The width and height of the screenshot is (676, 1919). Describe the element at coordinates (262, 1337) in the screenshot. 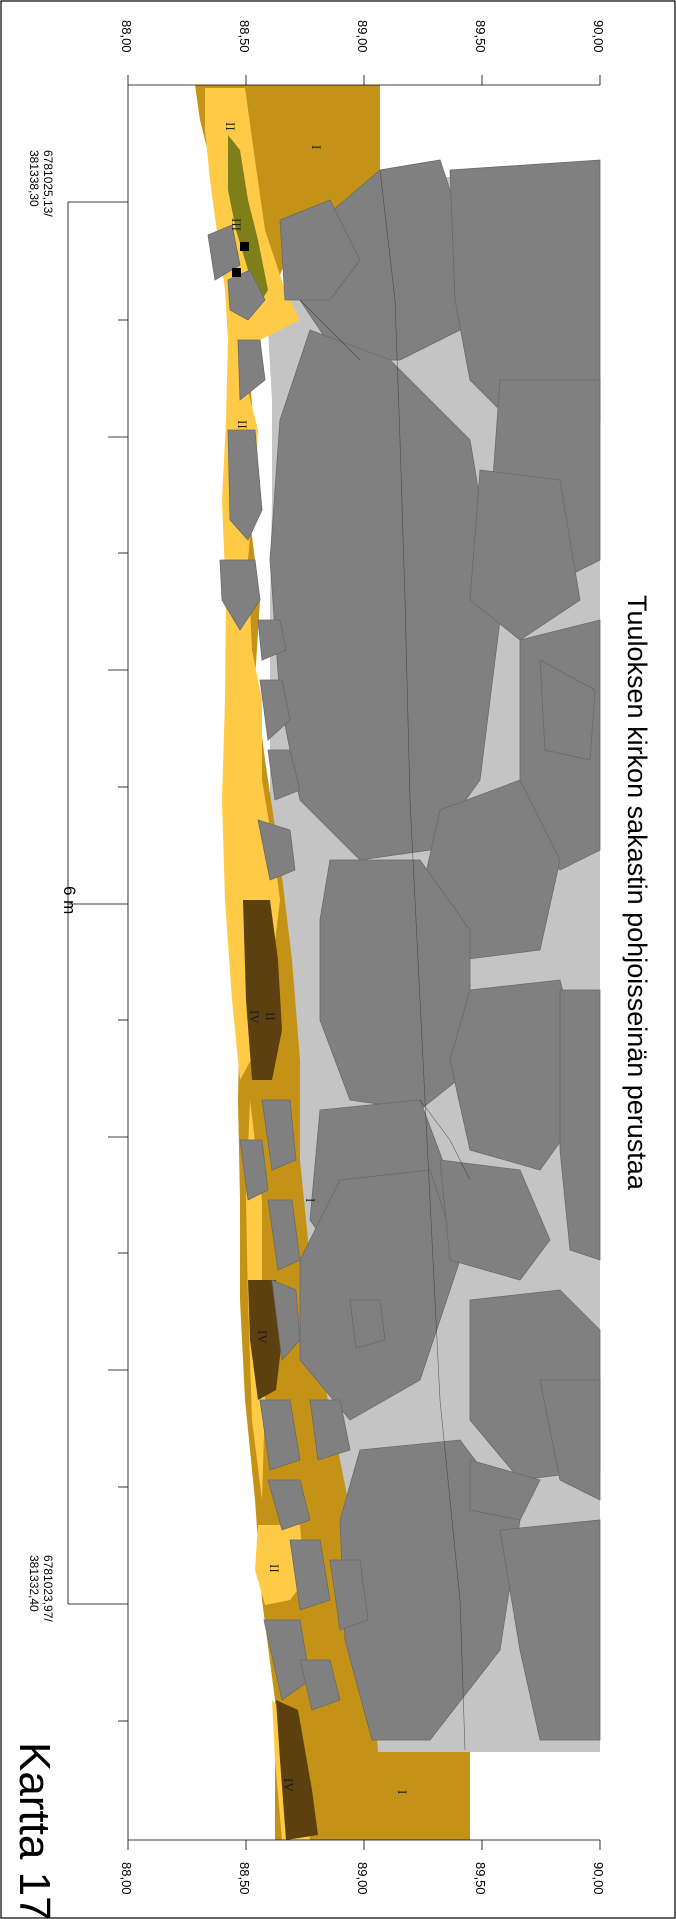

I see `label-layer-IV-b: IV` at that location.